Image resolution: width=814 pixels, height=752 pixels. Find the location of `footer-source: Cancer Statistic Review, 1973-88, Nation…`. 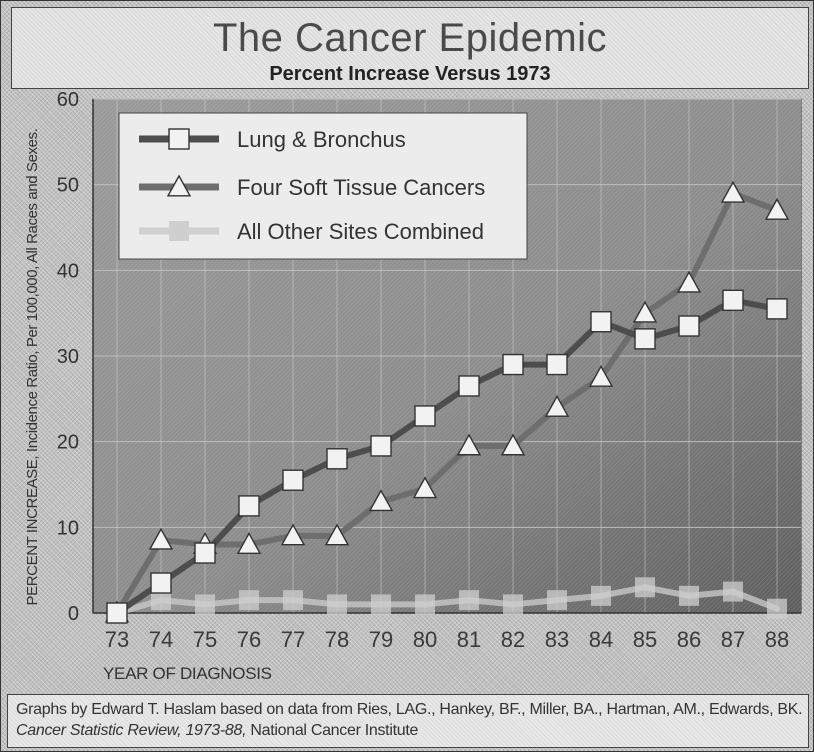

footer-source: Cancer Statistic Review, 1973-88, Nation… is located at coordinates (217, 731).